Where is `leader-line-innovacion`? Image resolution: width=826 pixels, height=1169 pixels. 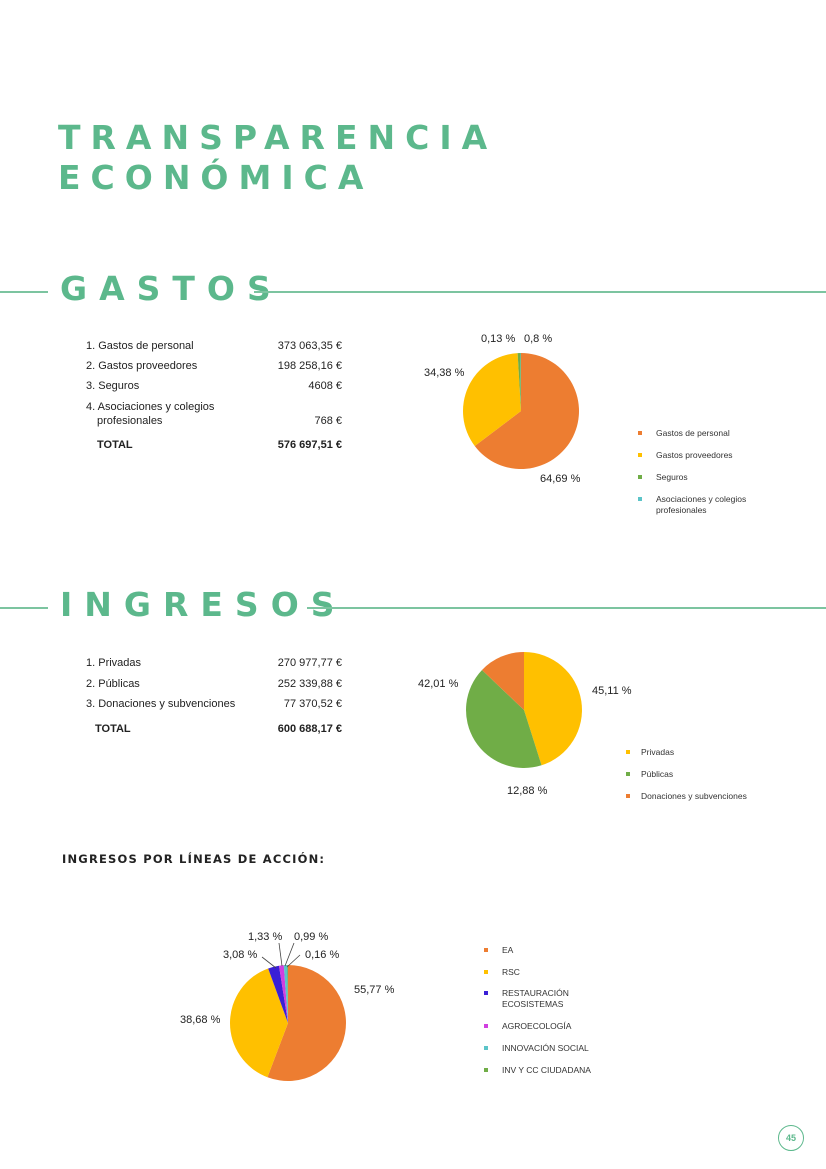
leader-line-innovacion is located at coordinates (289, 954).